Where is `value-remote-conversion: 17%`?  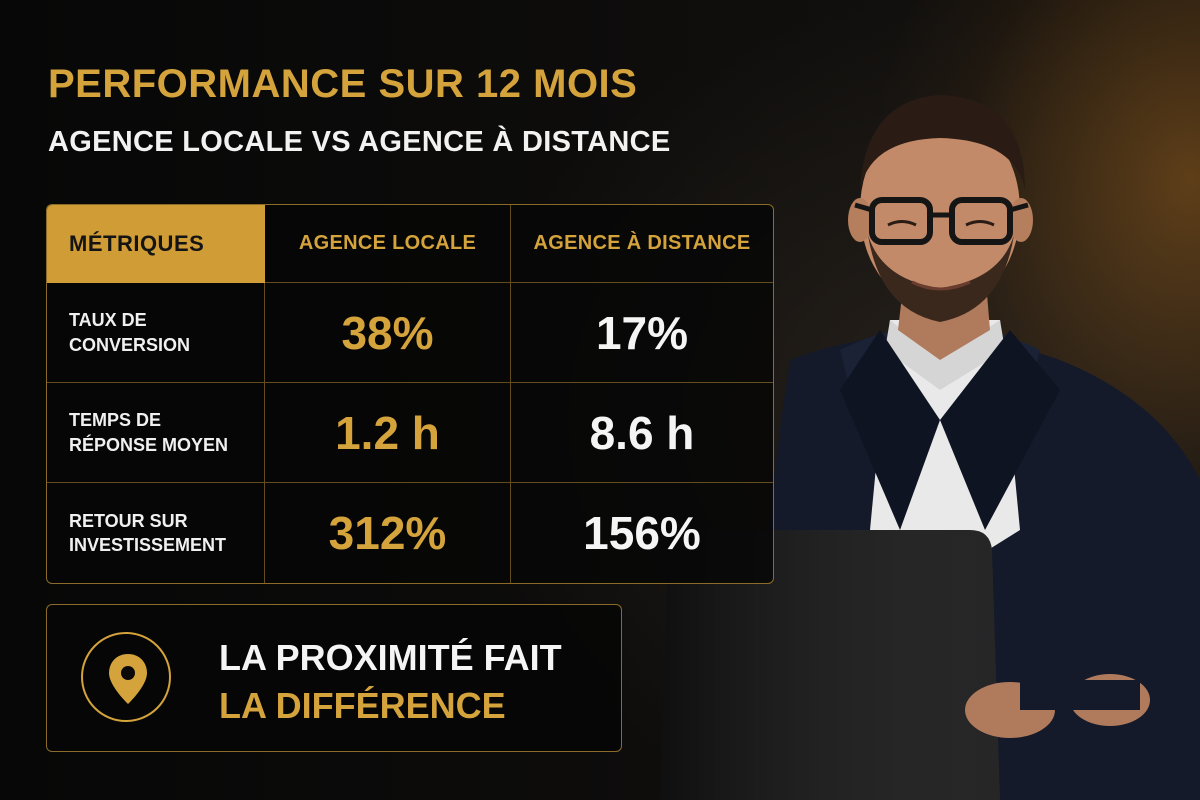
value-remote-conversion: 17% is located at coordinates (642, 333).